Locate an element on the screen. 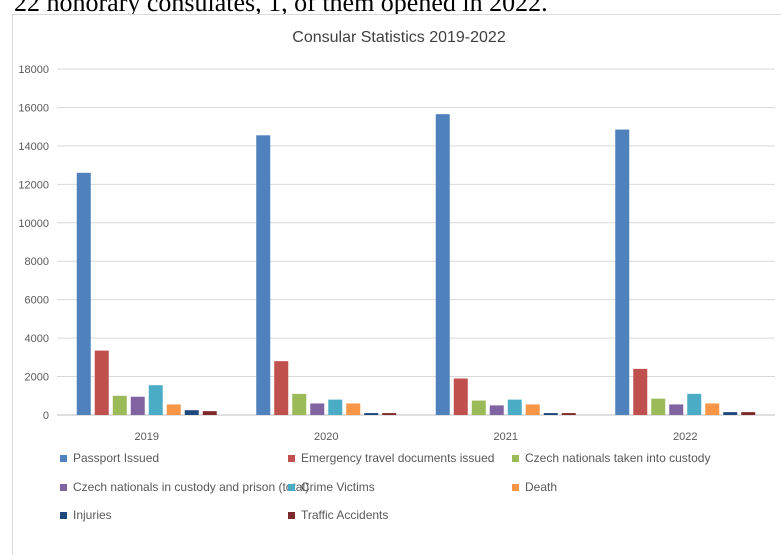 The width and height of the screenshot is (782, 555). y-tick-label: 14000 is located at coordinates (33, 147).